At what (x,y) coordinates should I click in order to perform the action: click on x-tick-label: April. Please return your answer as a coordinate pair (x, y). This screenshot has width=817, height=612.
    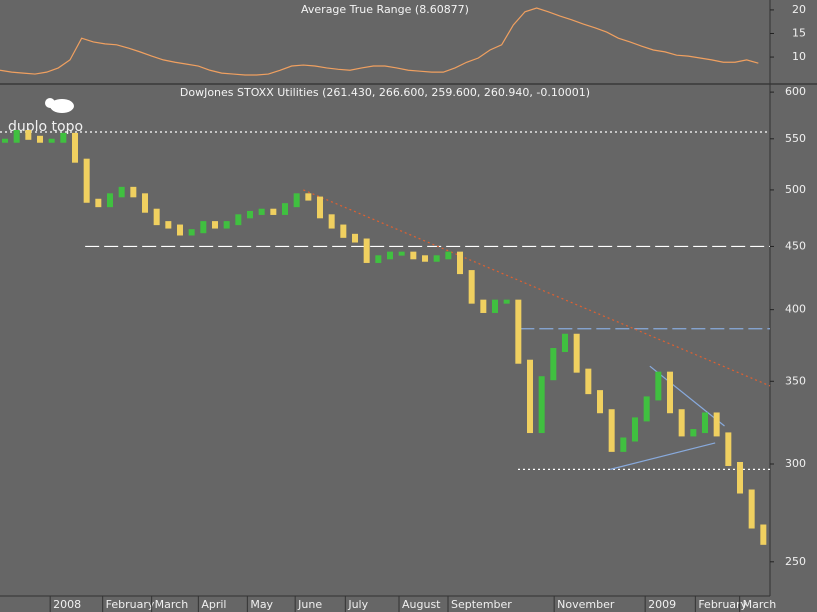
    Looking at the image, I should click on (213, 604).